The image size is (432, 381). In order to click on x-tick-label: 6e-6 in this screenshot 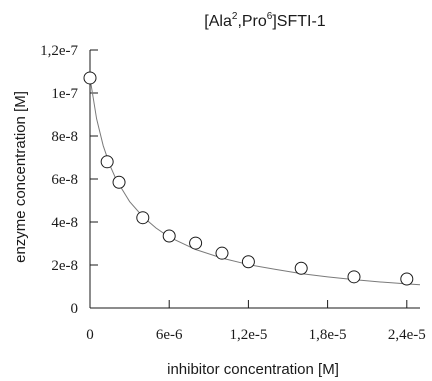, I will do `click(169, 335)`.